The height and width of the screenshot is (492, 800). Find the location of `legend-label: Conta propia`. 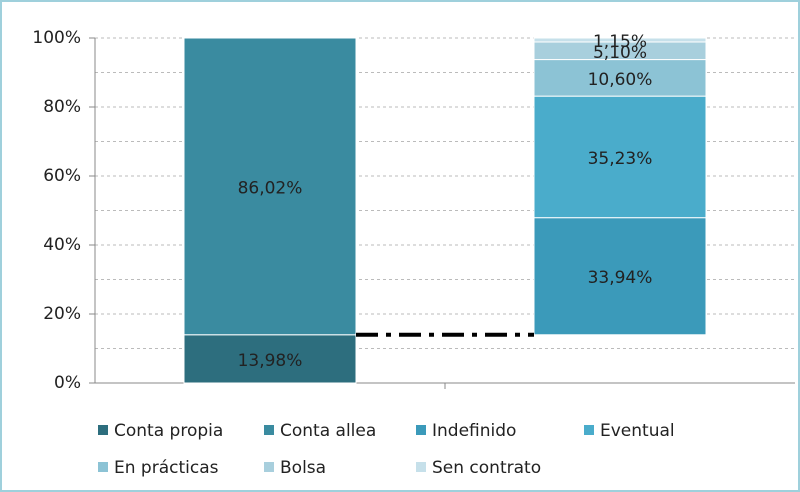

legend-label: Conta propia is located at coordinates (168, 431).